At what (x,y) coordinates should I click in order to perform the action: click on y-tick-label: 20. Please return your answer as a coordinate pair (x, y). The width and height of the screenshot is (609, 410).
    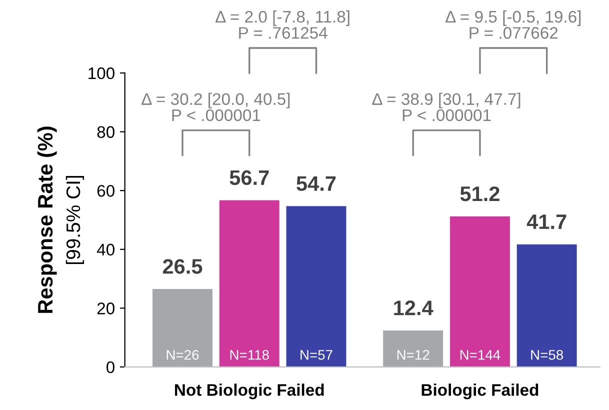
    Looking at the image, I should click on (105, 308).